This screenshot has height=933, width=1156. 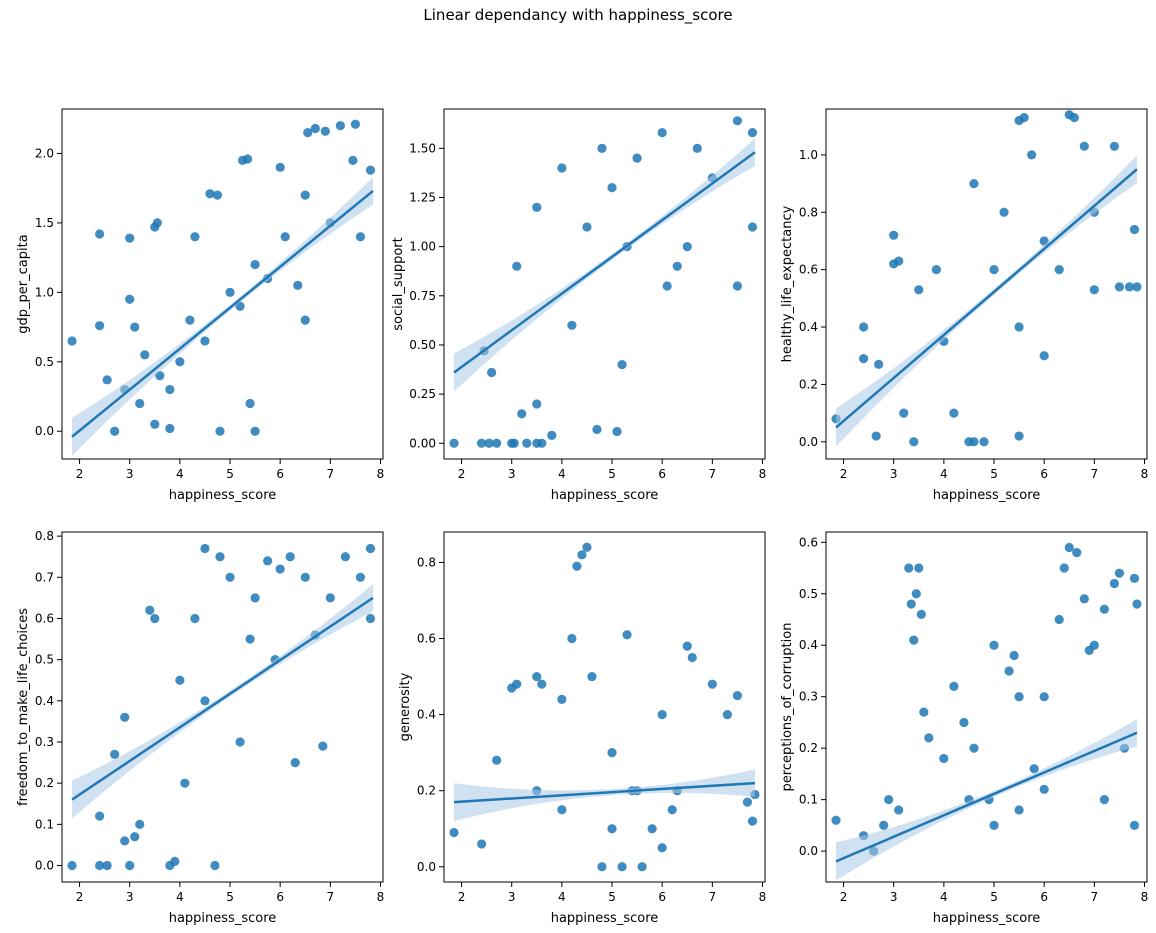 I want to click on y-tick-label: 1.5, so click(x=44, y=223).